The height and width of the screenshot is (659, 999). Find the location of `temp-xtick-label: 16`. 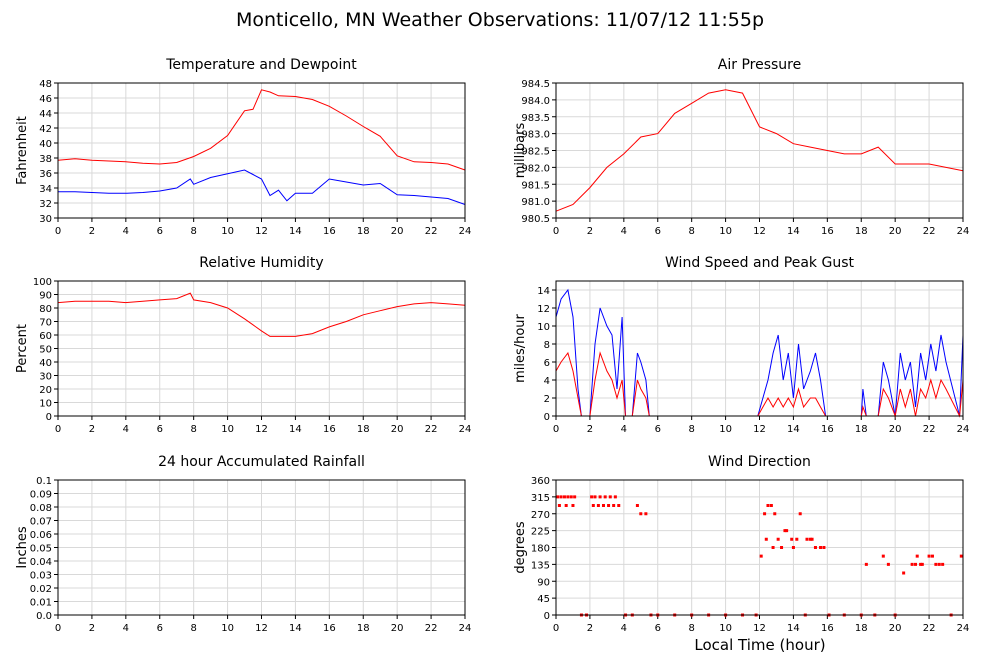

temp-xtick-label: 16 is located at coordinates (329, 231).